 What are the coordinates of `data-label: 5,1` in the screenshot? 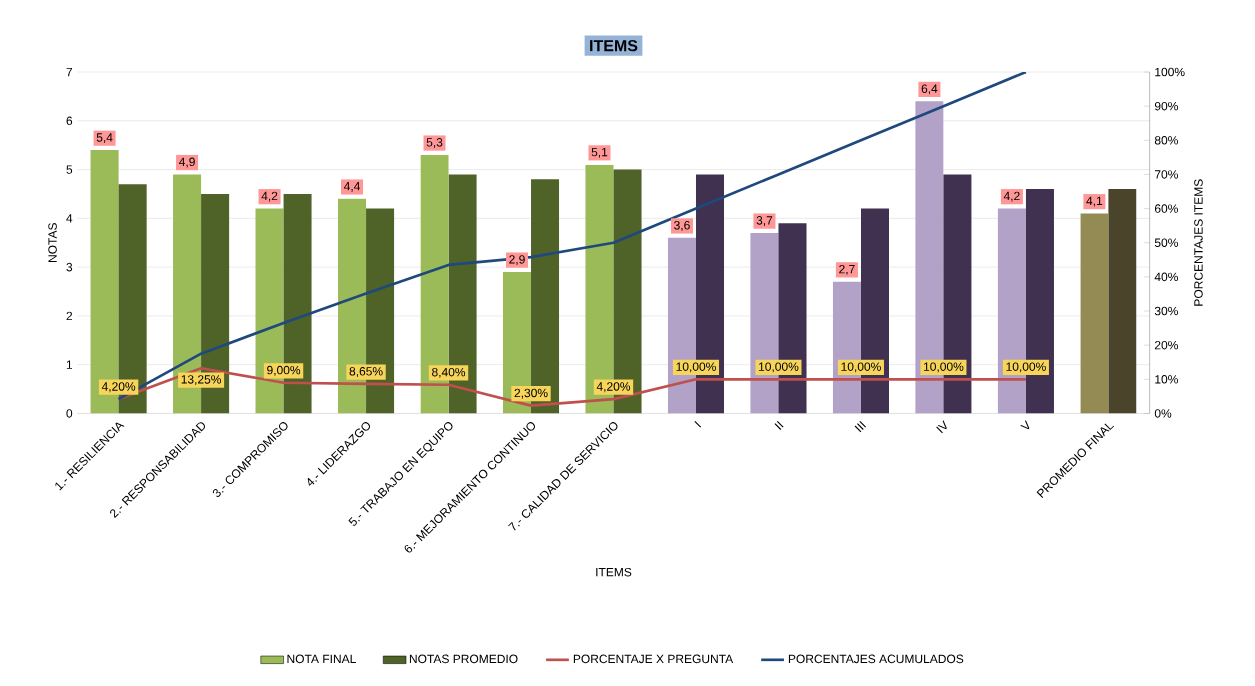 It's located at (599, 153).